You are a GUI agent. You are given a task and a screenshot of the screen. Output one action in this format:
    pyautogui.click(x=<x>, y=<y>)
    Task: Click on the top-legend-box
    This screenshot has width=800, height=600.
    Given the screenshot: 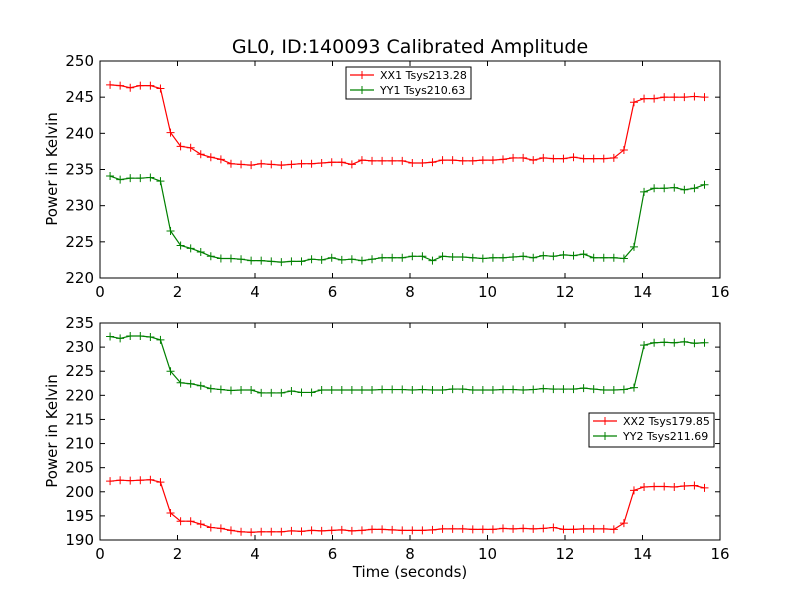 What is the action you would take?
    pyautogui.click(x=408, y=83)
    